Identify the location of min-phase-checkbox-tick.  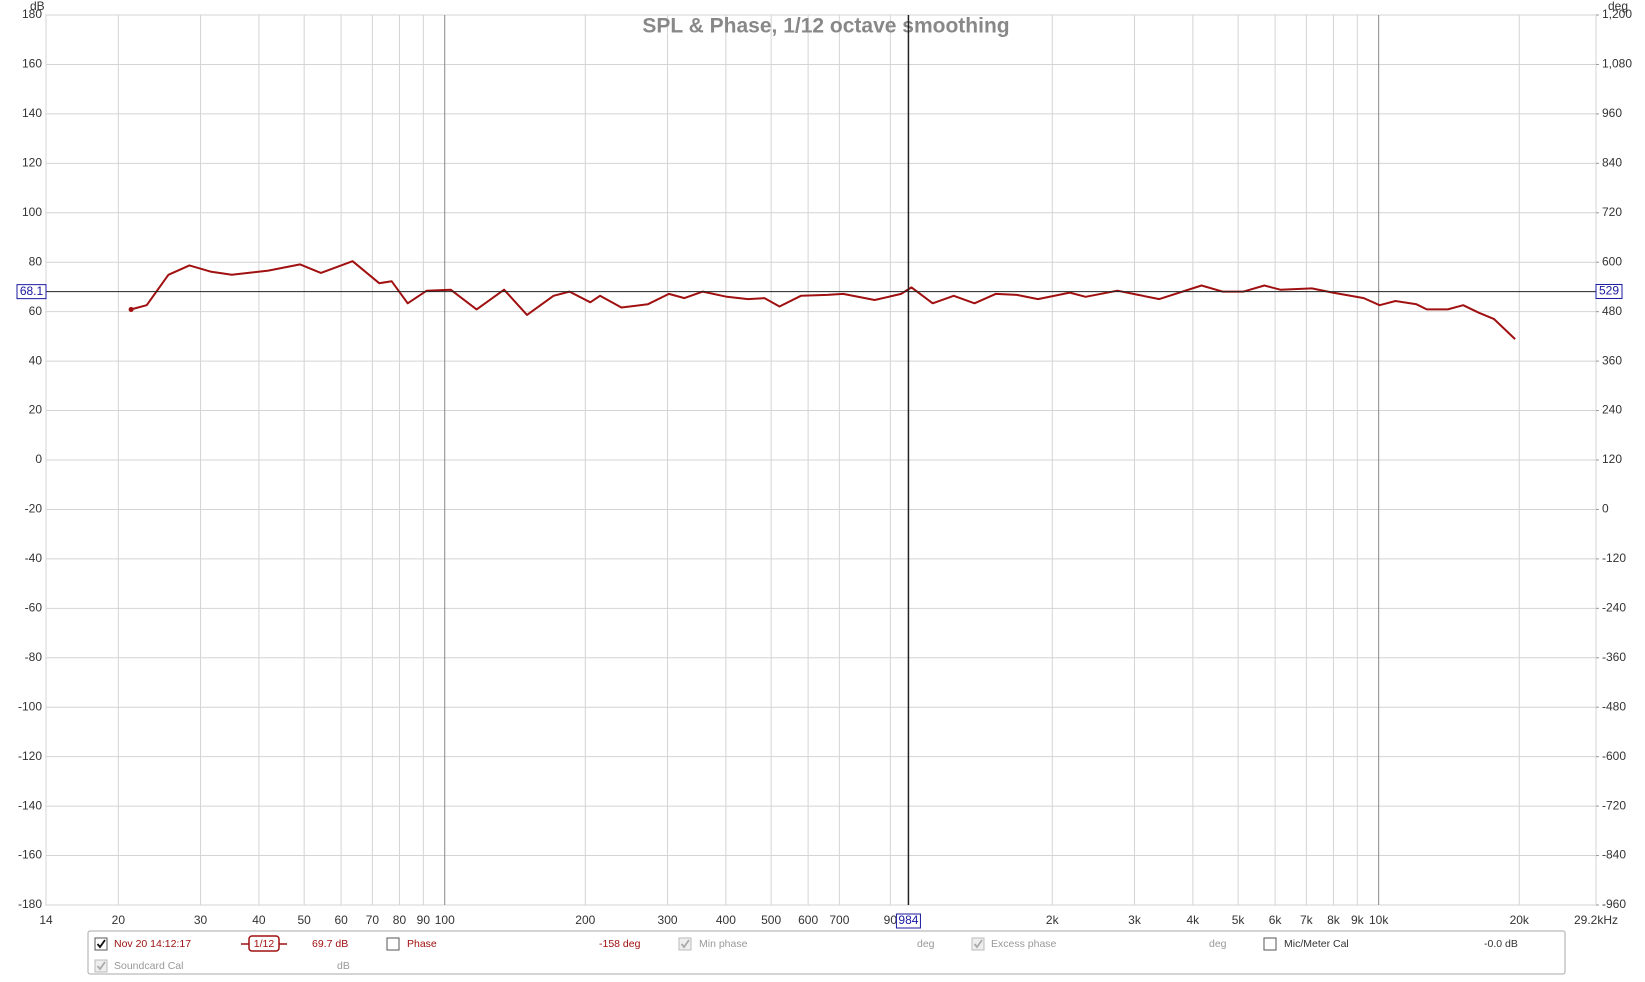
(685, 944).